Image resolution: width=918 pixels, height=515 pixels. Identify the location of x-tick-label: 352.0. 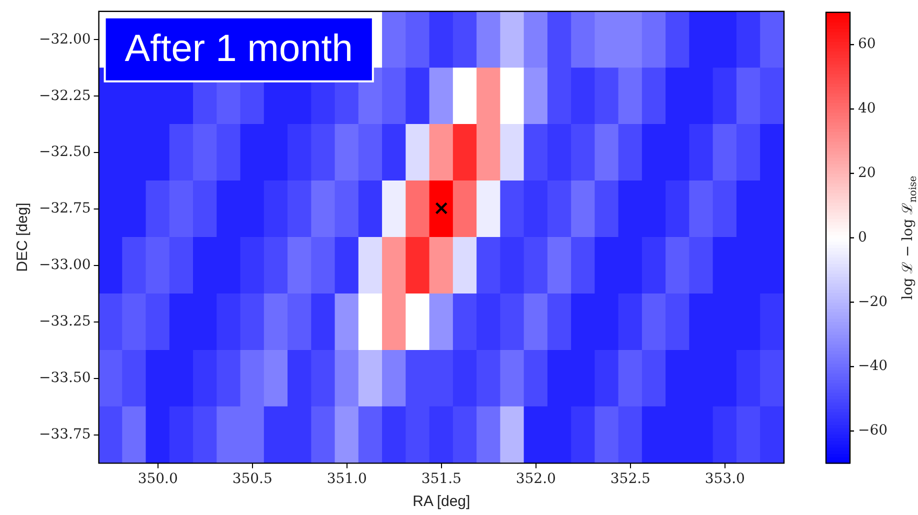
(536, 479).